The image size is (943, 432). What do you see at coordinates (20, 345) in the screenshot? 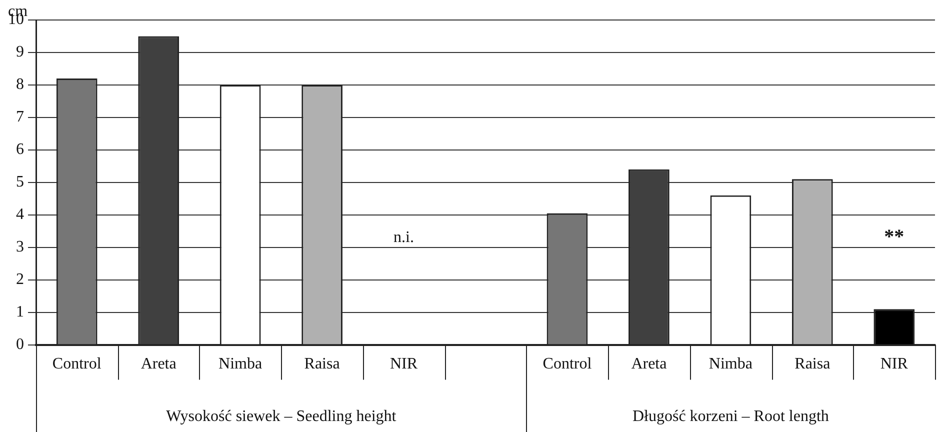
I see `y-tick-label: 0` at bounding box center [20, 345].